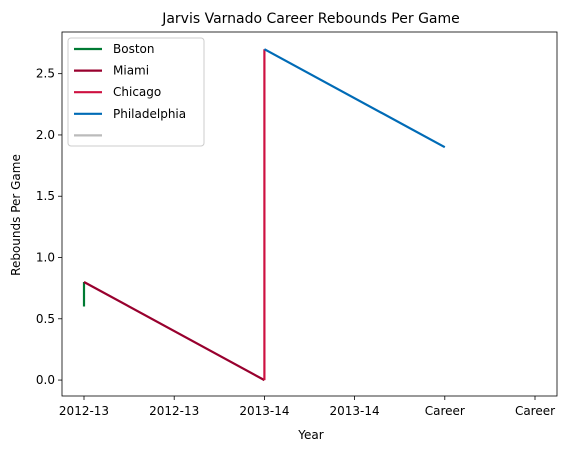 The width and height of the screenshot is (570, 453). I want to click on legend-label: Boston, so click(133, 49).